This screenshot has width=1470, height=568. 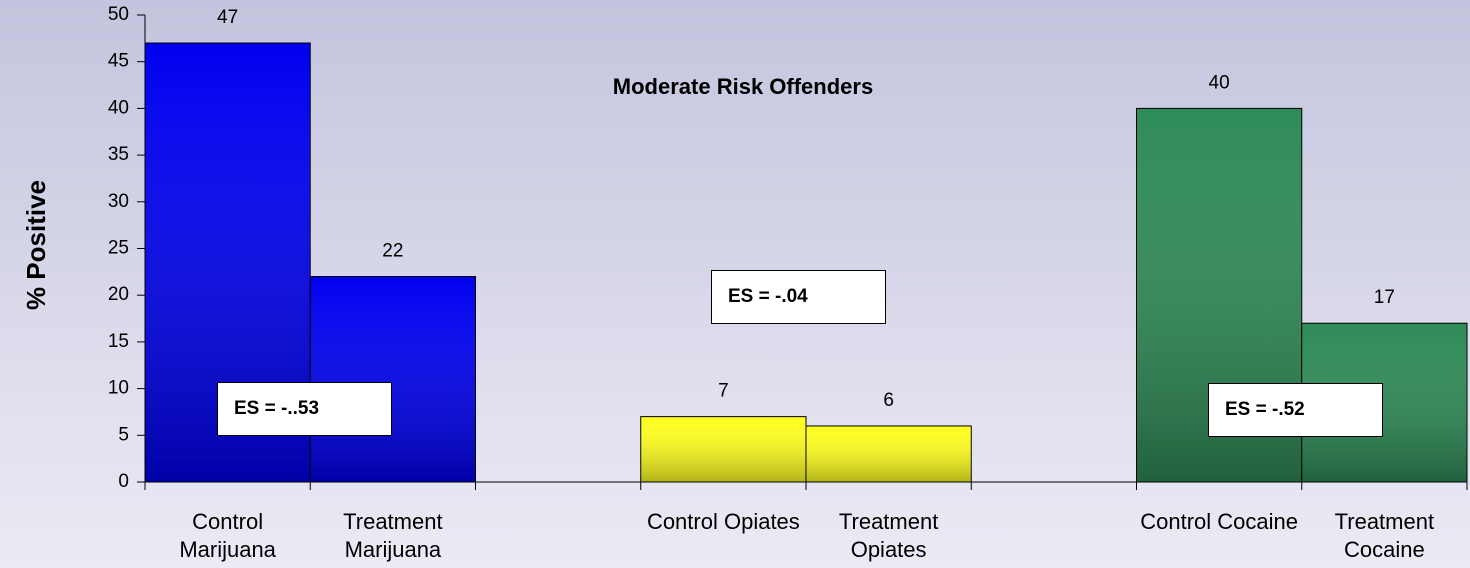 I want to click on y-tick-label: 0, so click(x=123, y=481).